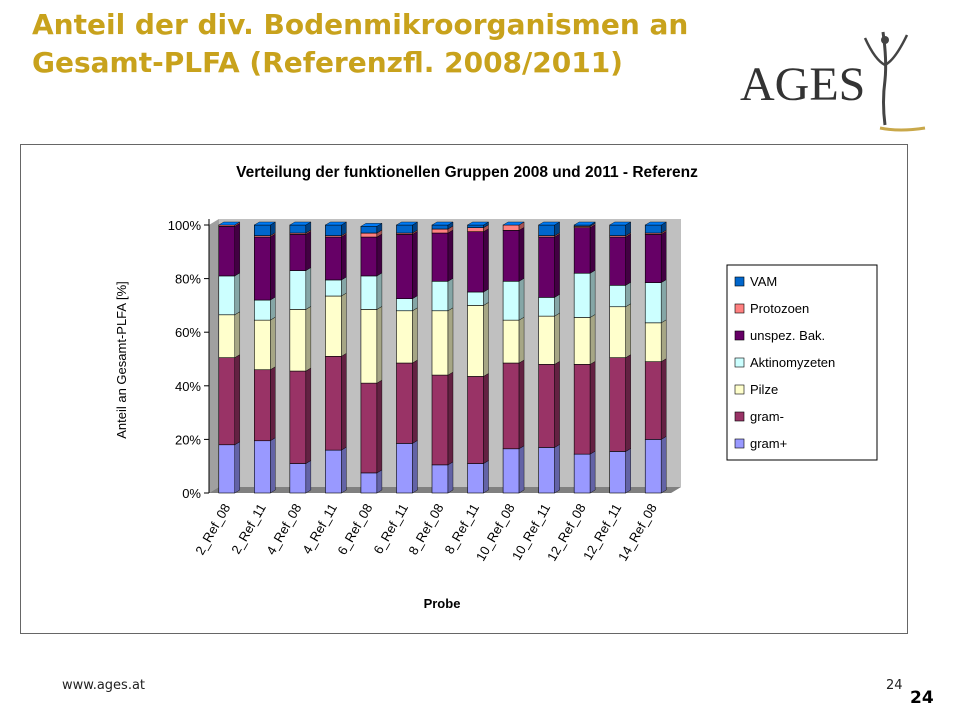  What do you see at coordinates (248, 528) in the screenshot?
I see `x-tick-label: 2_Ref_11` at bounding box center [248, 528].